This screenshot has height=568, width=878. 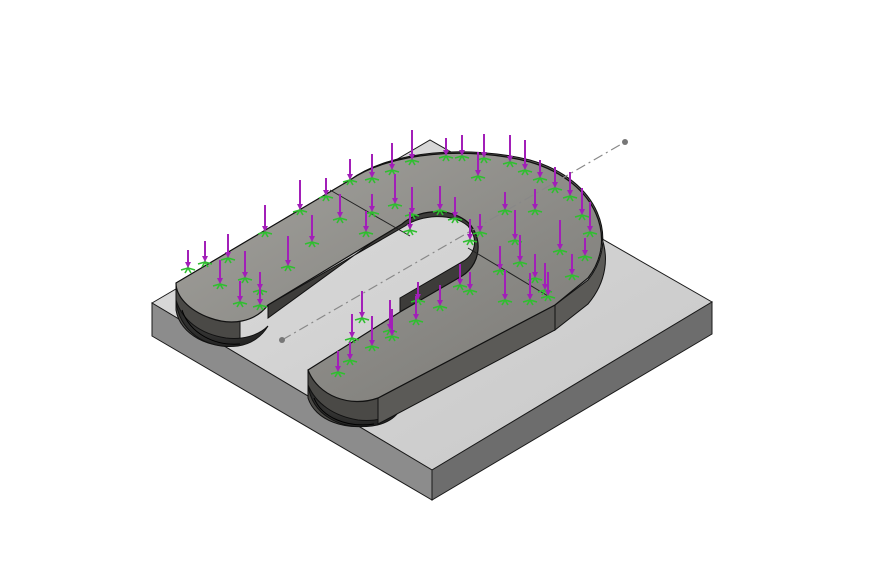 I want to click on axis-start-point, so click(x=282, y=340).